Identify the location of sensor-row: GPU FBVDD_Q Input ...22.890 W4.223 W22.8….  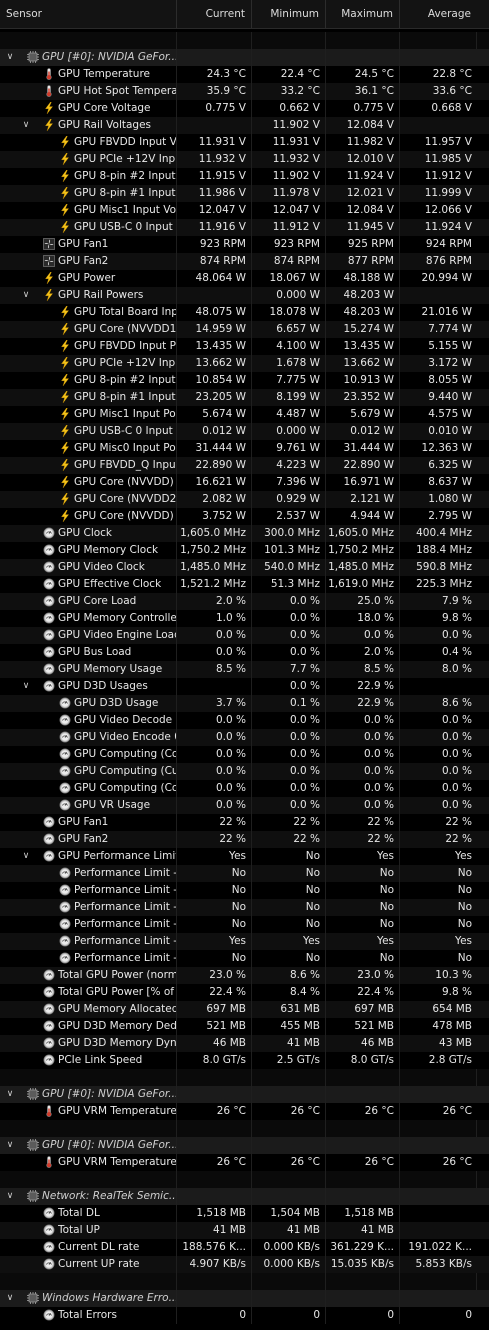
(244, 465).